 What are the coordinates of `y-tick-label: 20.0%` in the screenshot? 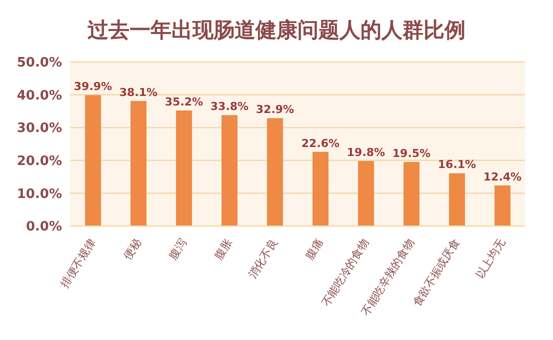 It's located at (39, 162).